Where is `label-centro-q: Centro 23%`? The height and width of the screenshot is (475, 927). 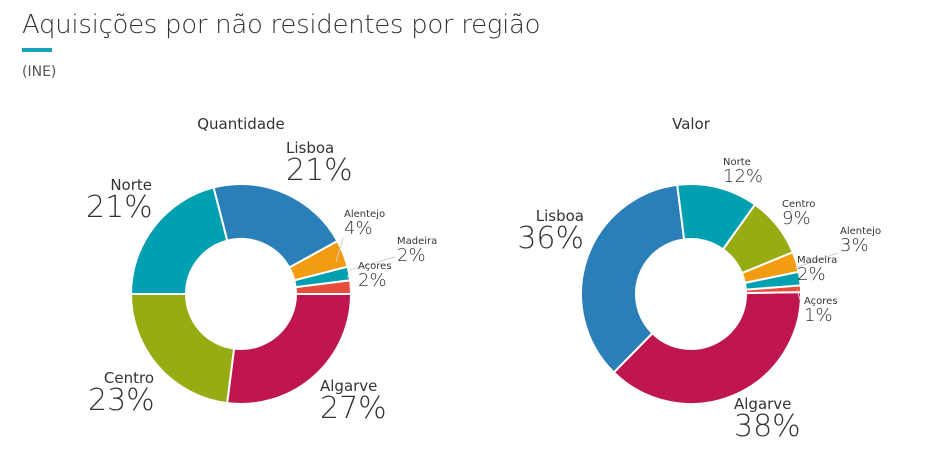
label-centro-q: Centro 23% is located at coordinates (121, 393).